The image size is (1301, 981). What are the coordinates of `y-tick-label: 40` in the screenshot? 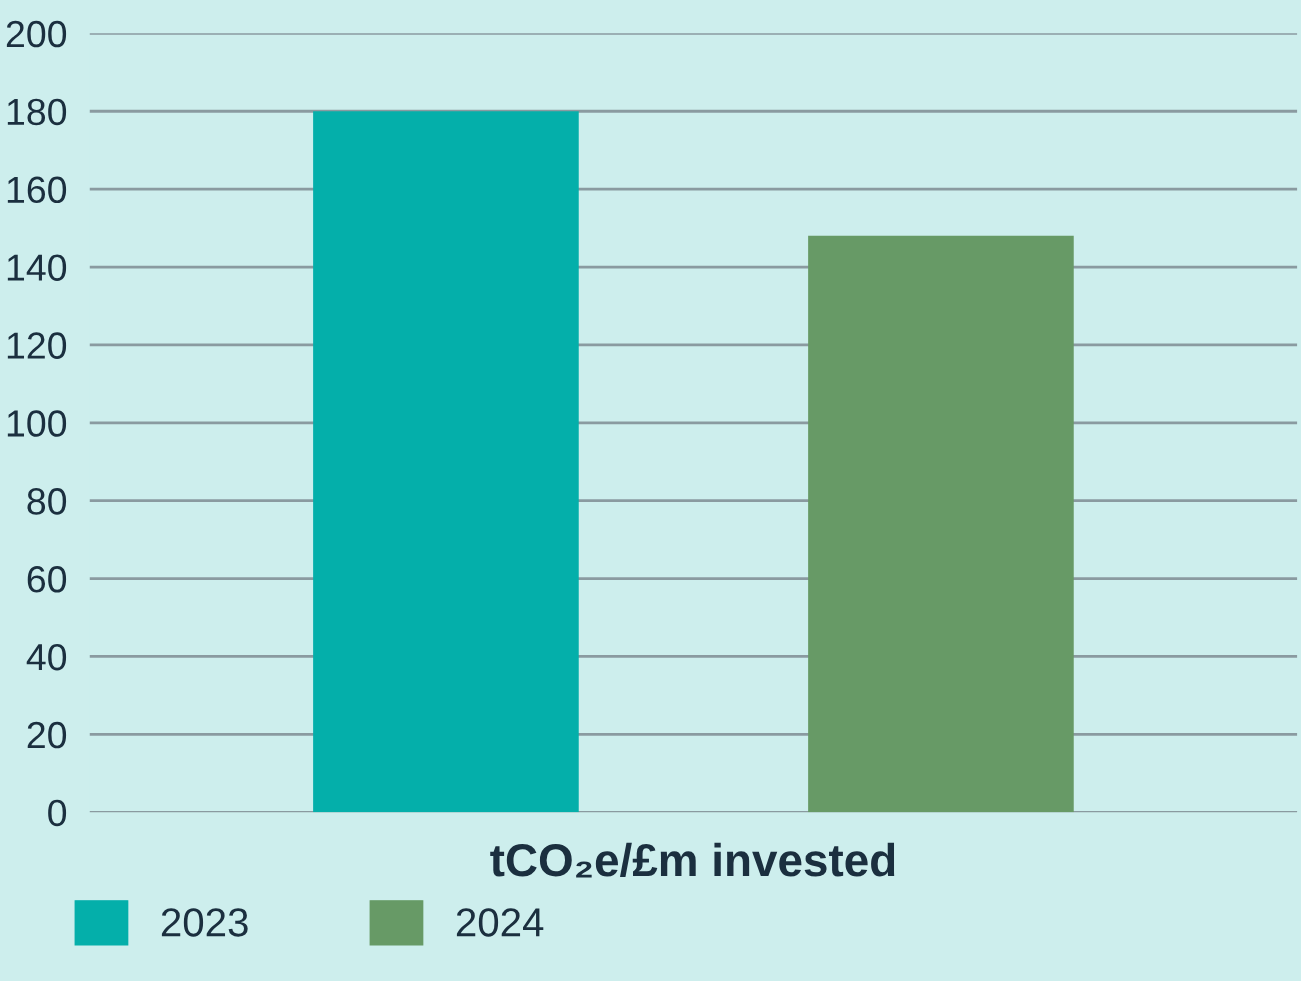 It's located at (46, 657).